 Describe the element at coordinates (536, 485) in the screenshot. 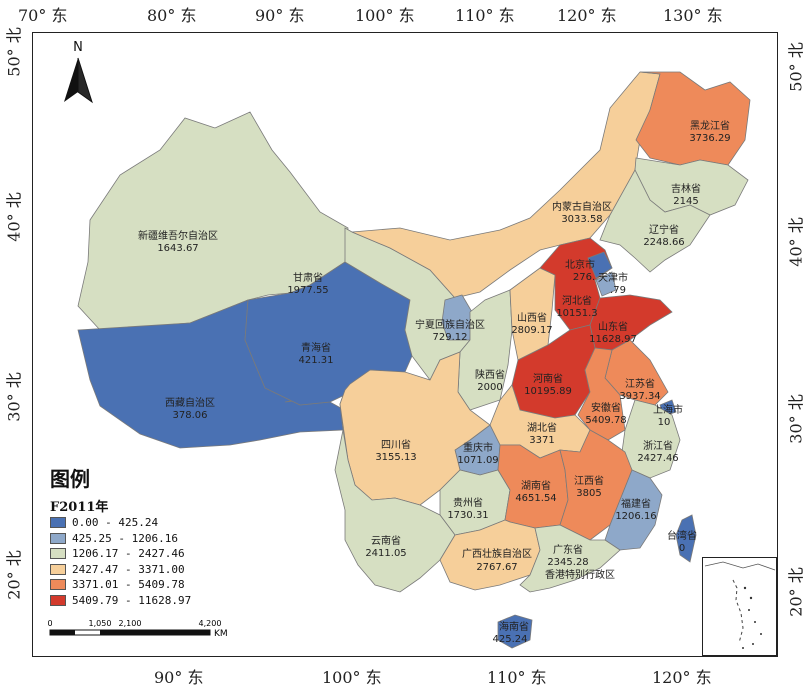

I see `label-name-hunan: 湖南省` at that location.